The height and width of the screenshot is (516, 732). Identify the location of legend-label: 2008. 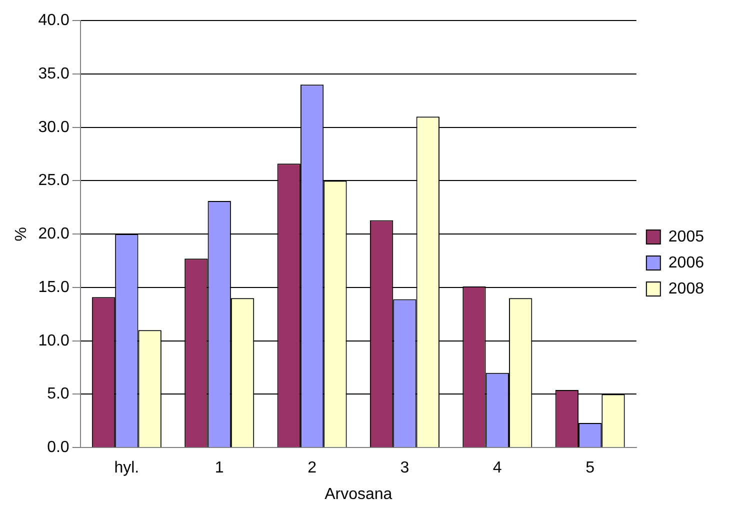
(686, 289).